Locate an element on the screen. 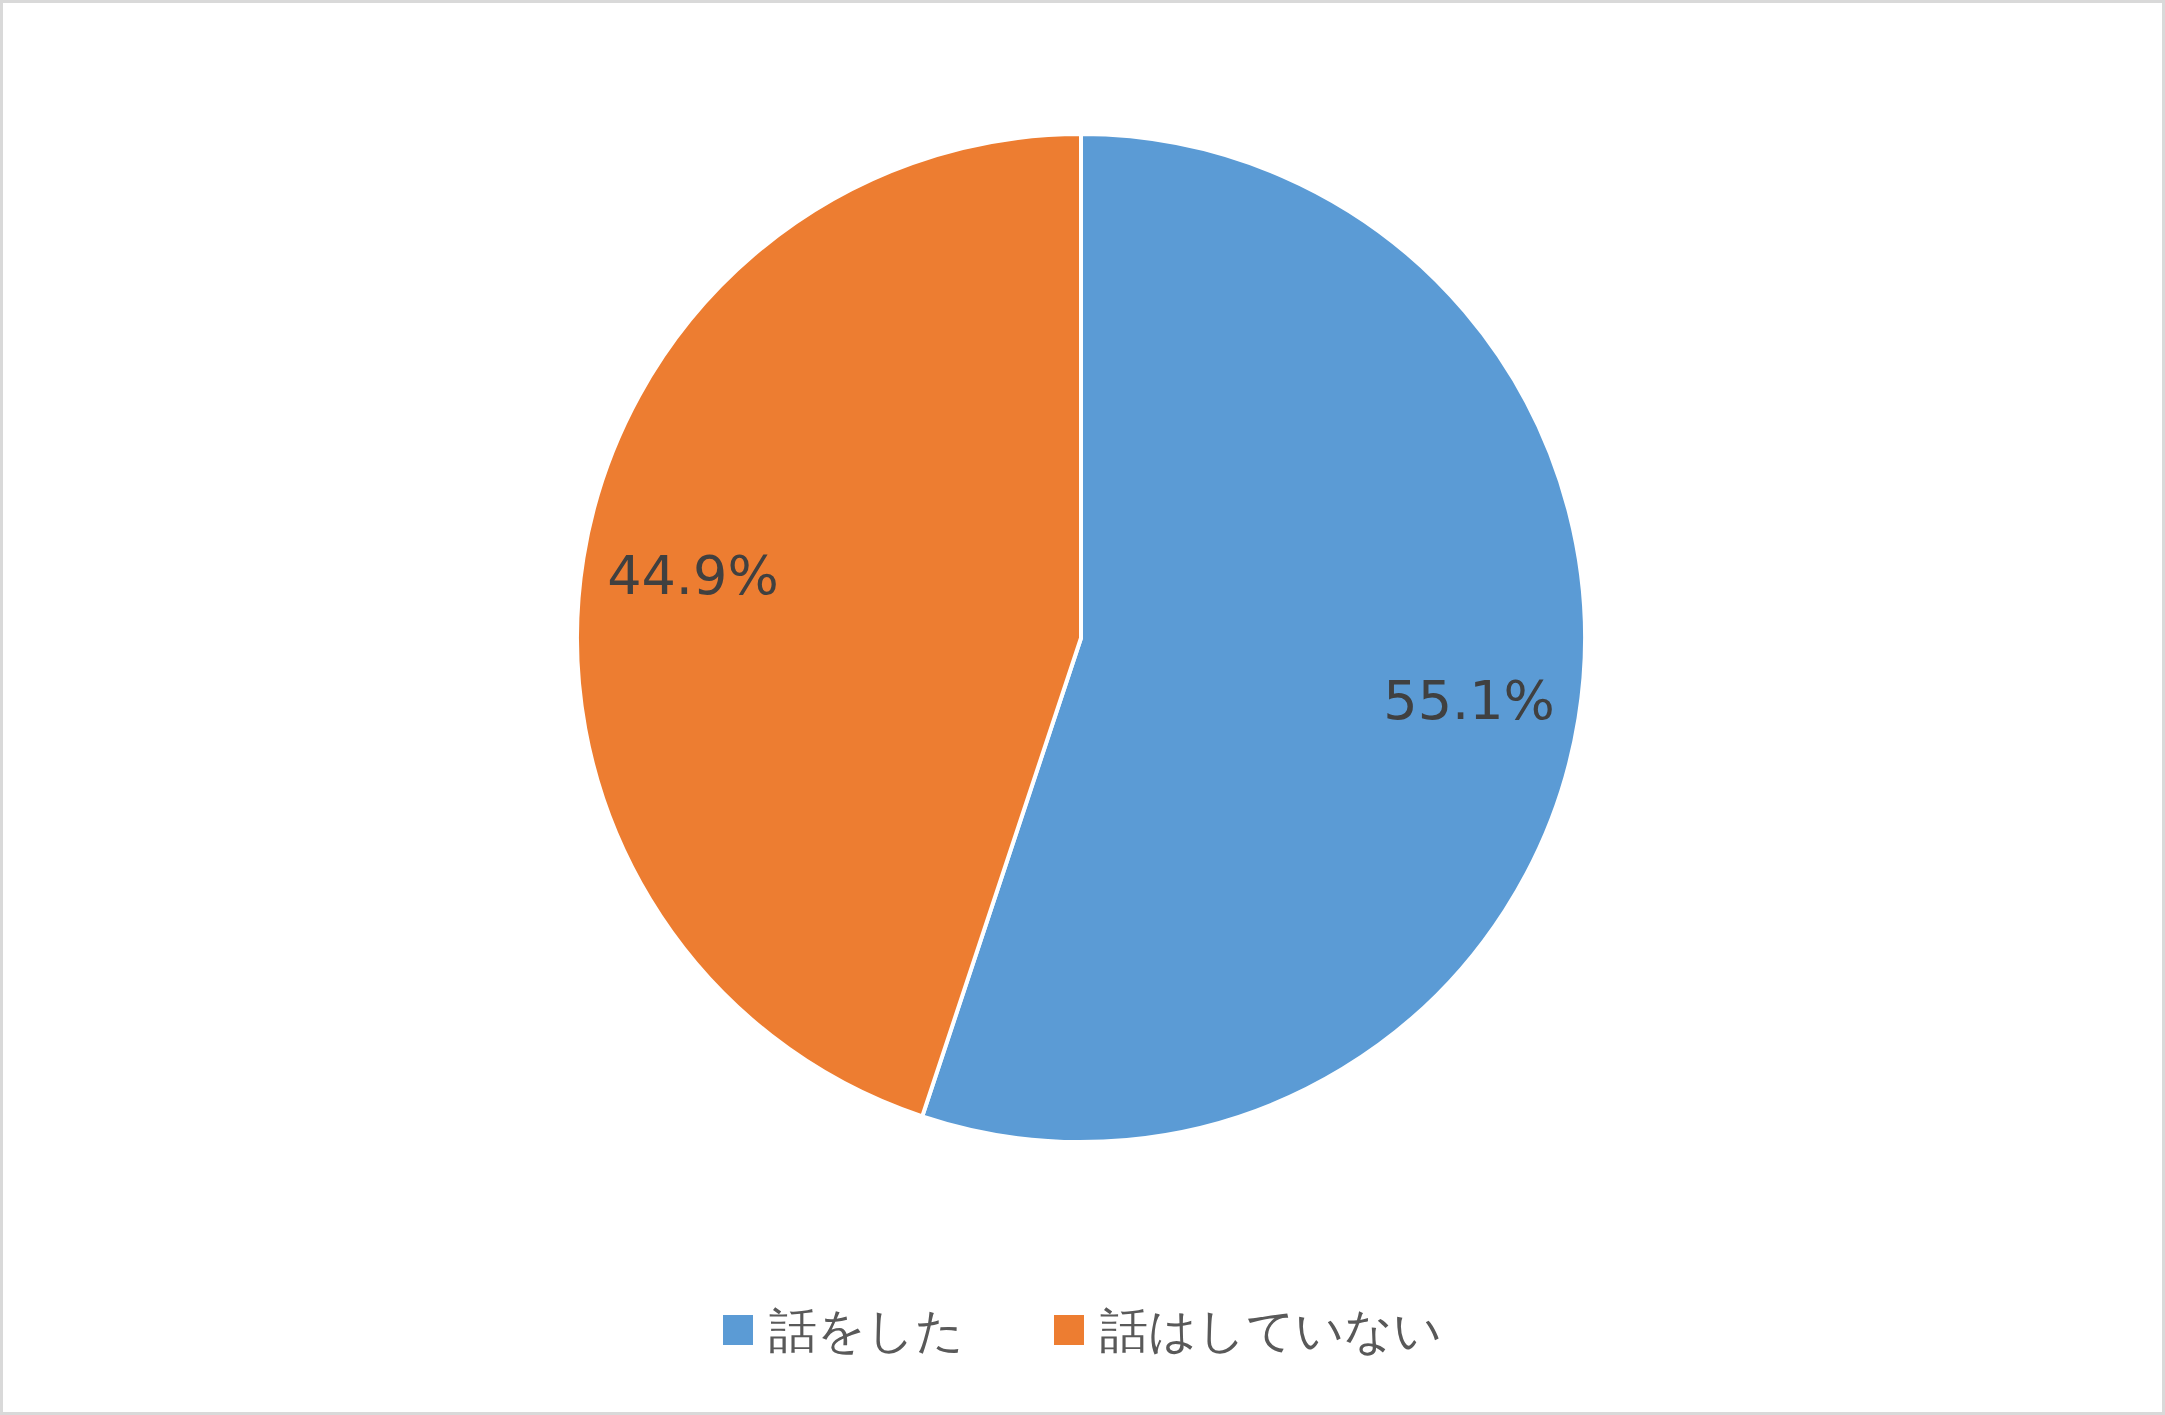  data-label: 44.9% is located at coordinates (693, 575).